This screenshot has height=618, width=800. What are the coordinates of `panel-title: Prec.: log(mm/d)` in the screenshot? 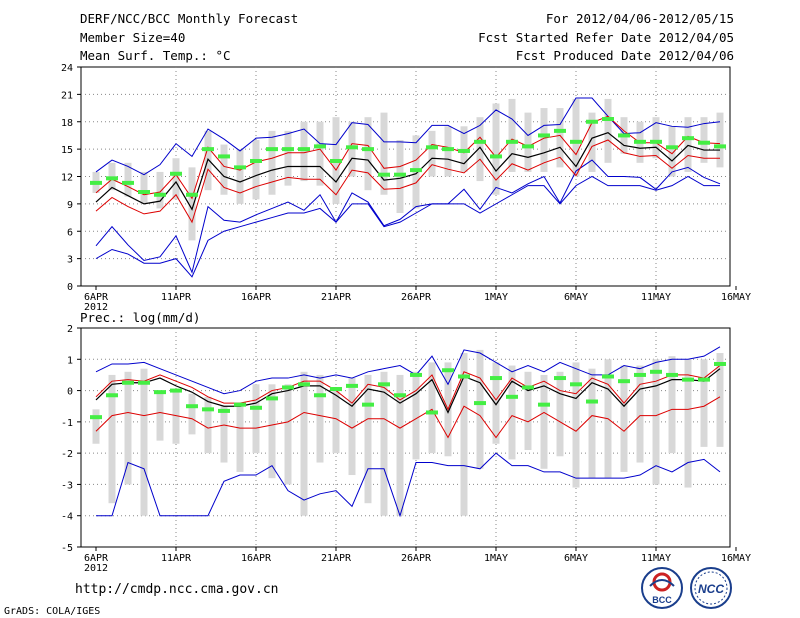 It's located at (140, 317).